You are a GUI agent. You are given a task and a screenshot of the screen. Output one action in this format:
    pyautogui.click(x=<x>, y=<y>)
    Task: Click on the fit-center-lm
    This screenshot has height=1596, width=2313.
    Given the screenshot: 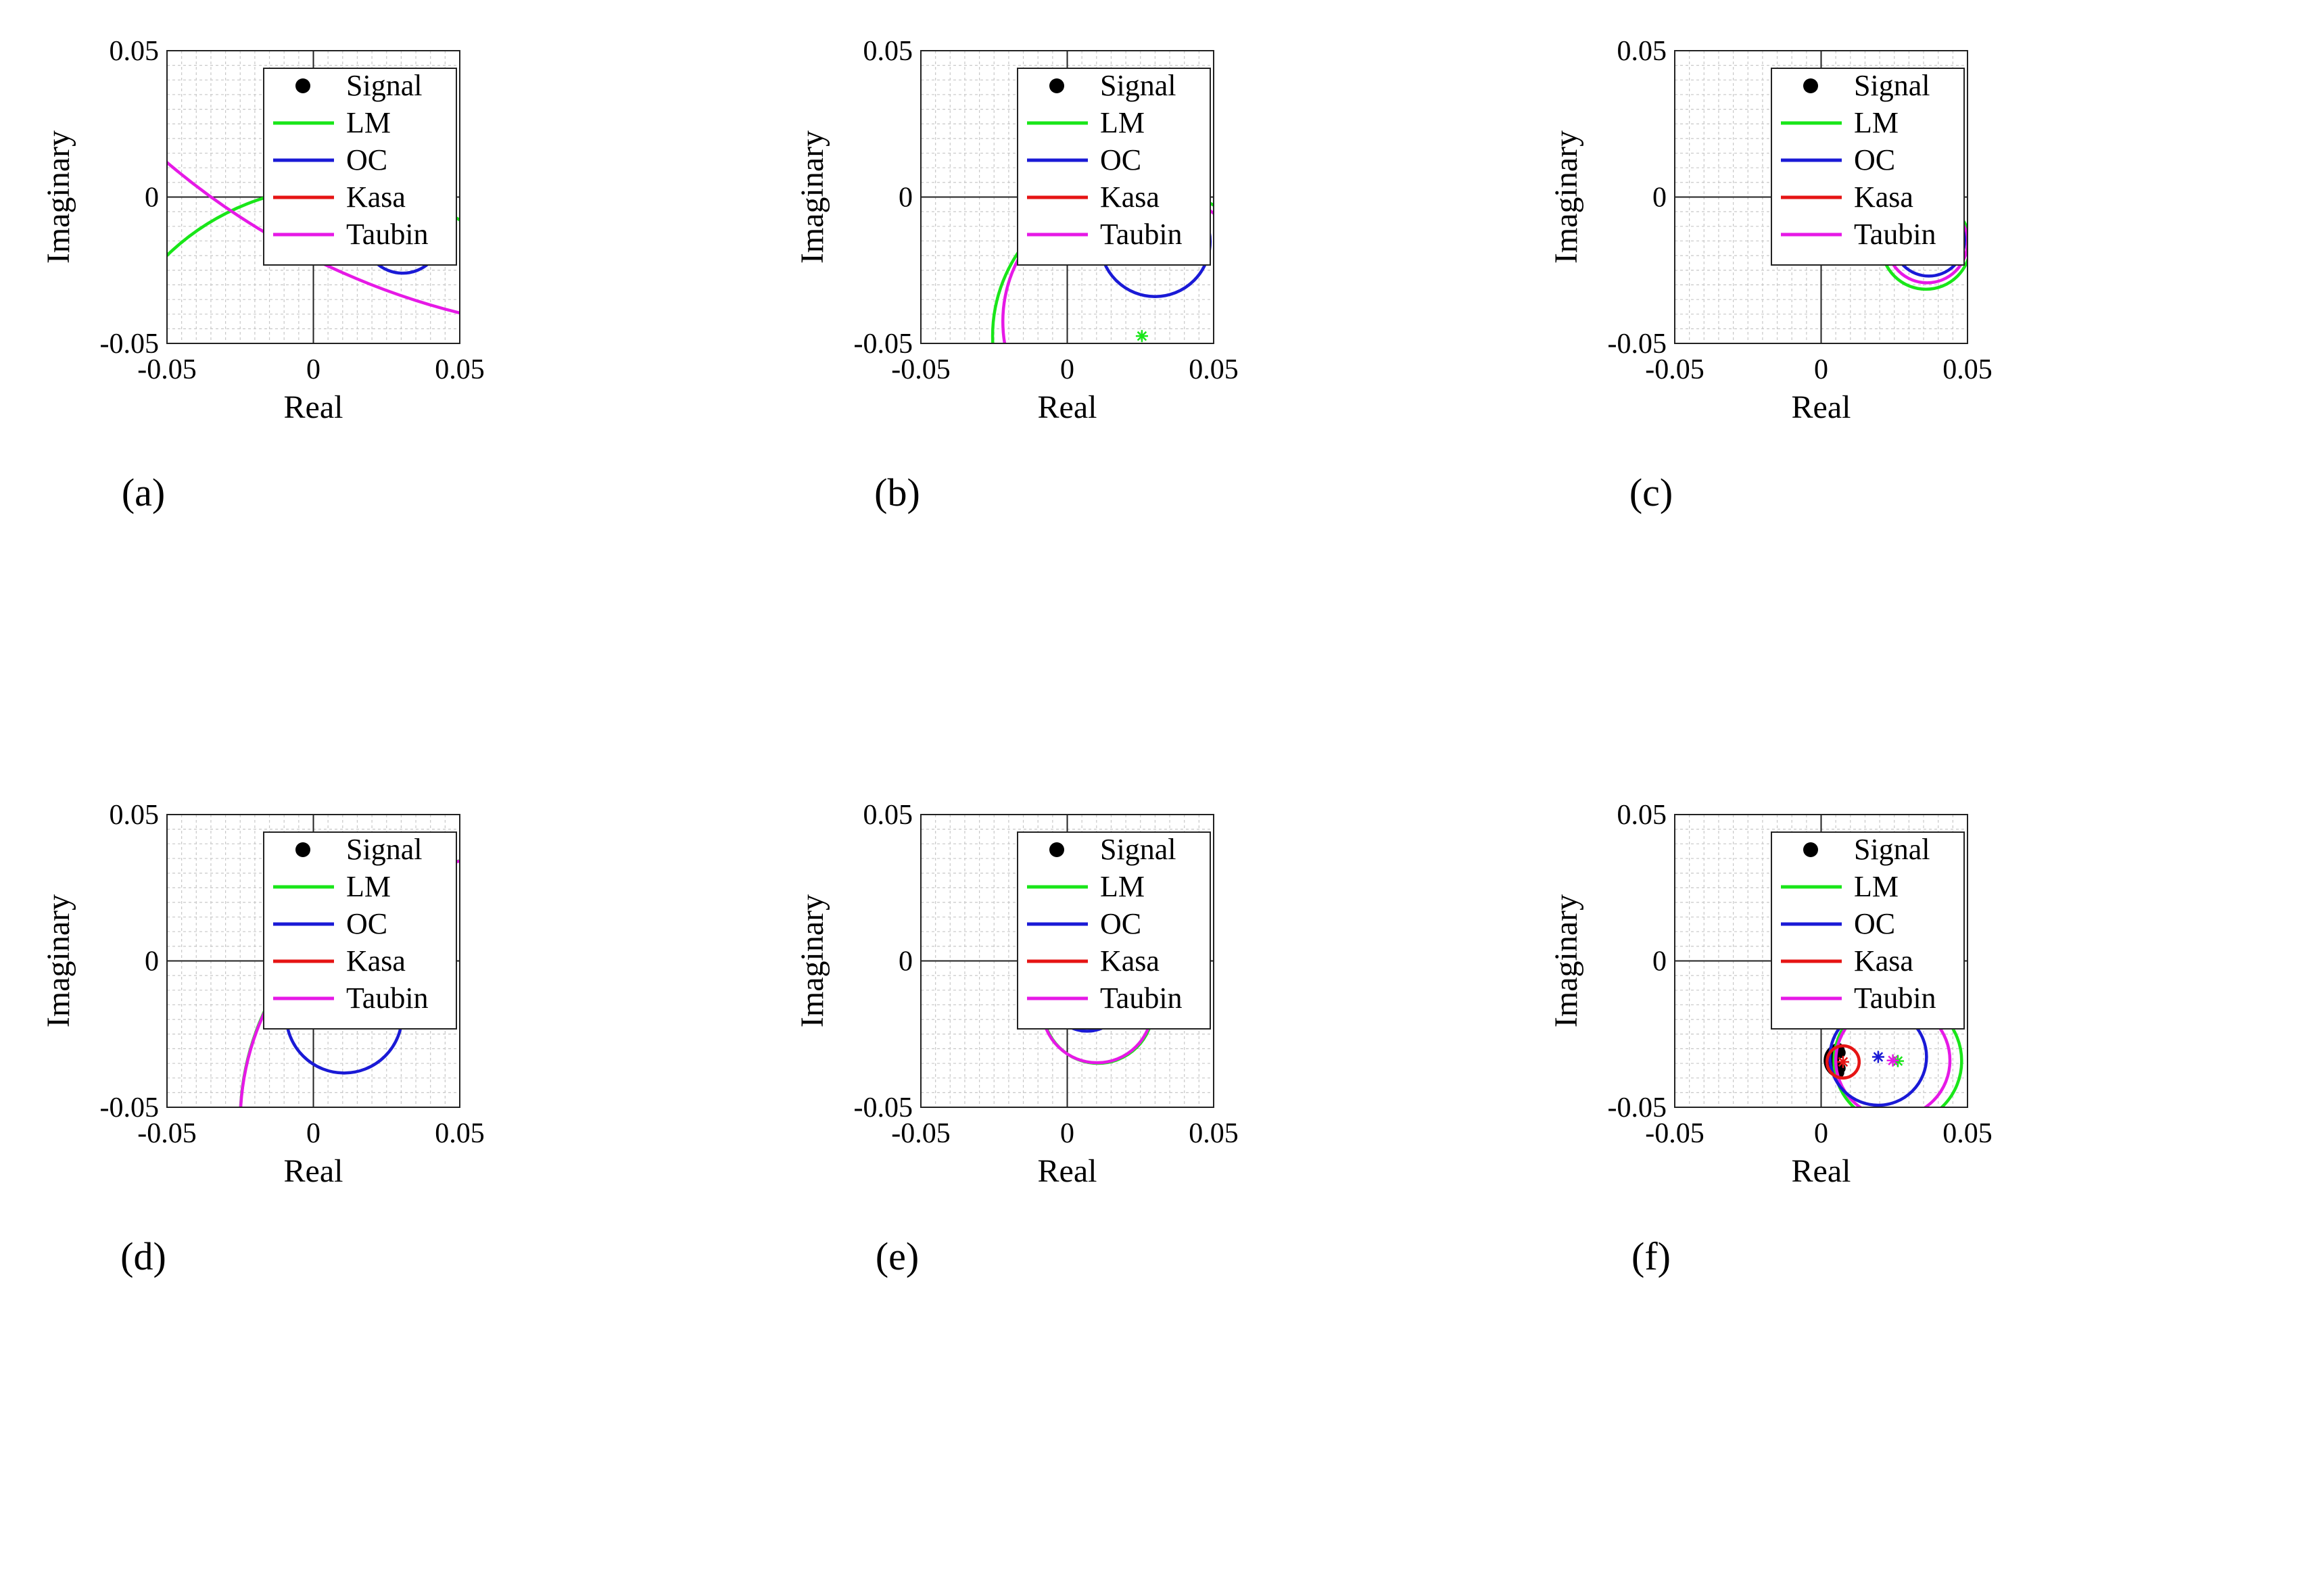 What is the action you would take?
    pyautogui.click(x=1141, y=336)
    